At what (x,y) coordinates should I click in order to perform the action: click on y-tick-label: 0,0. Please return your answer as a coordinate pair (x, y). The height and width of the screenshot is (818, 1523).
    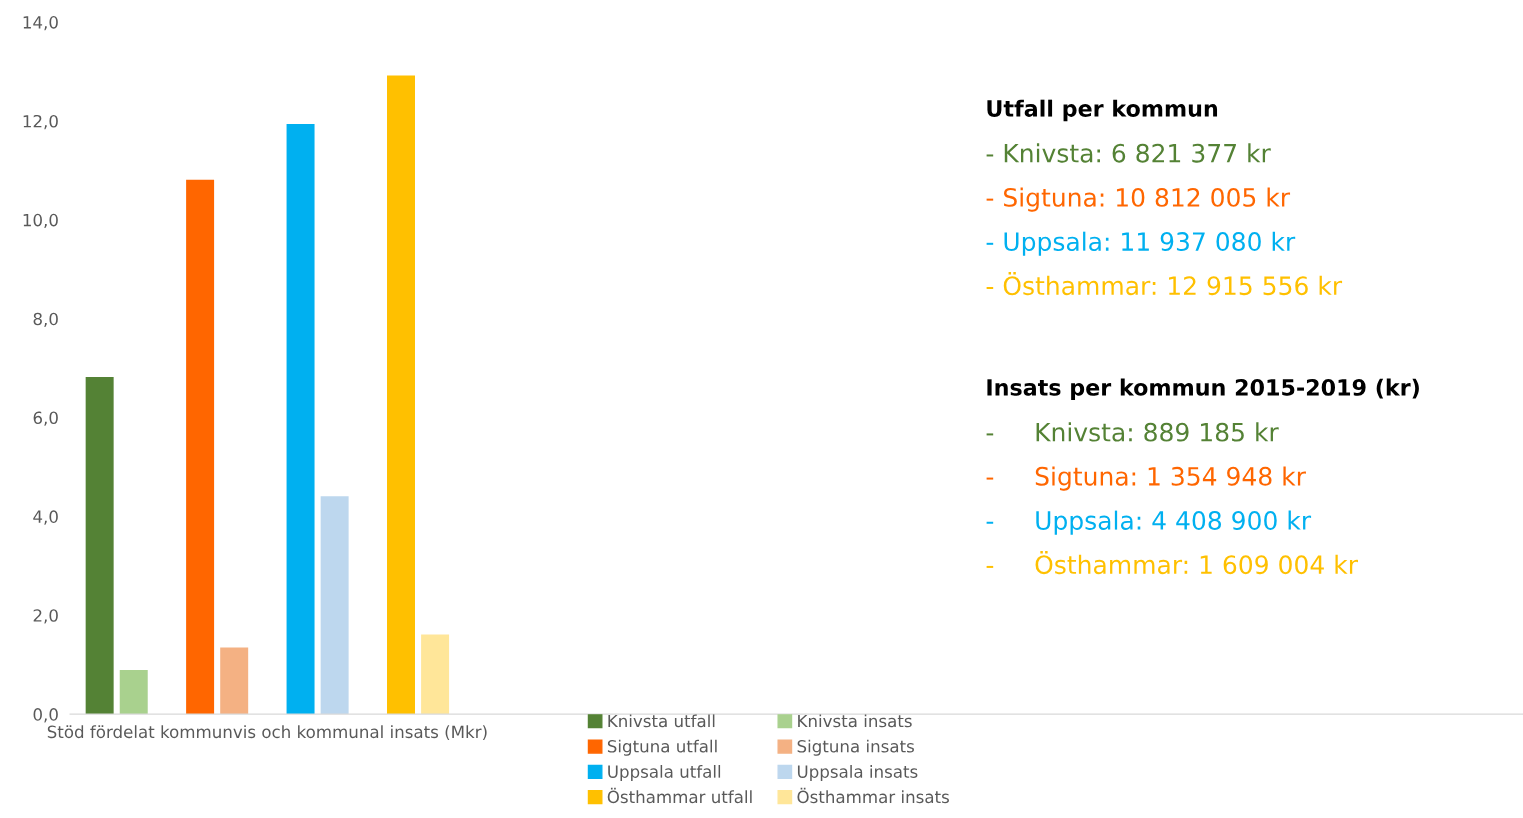
    Looking at the image, I should click on (45, 715).